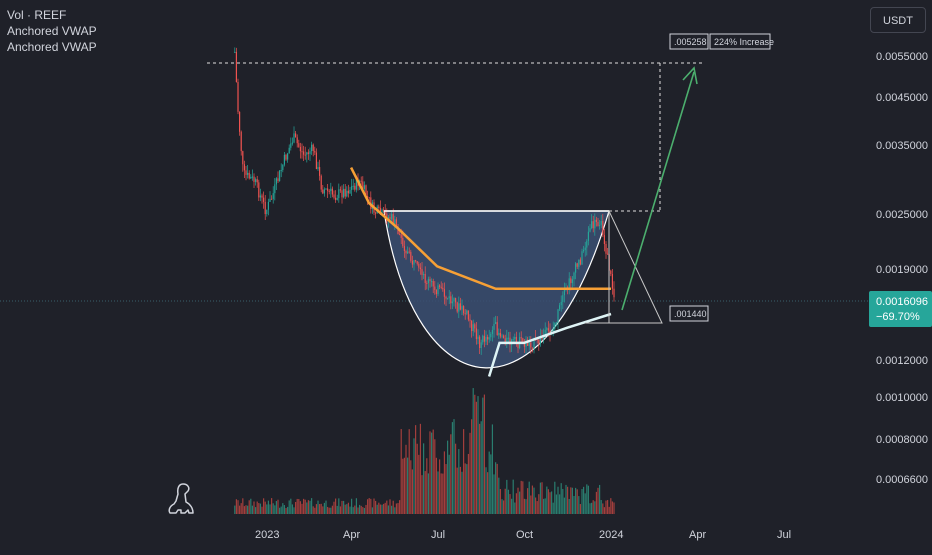 This screenshot has height=555, width=932. What do you see at coordinates (689, 313) in the screenshot?
I see `support-price-label: .001440` at bounding box center [689, 313].